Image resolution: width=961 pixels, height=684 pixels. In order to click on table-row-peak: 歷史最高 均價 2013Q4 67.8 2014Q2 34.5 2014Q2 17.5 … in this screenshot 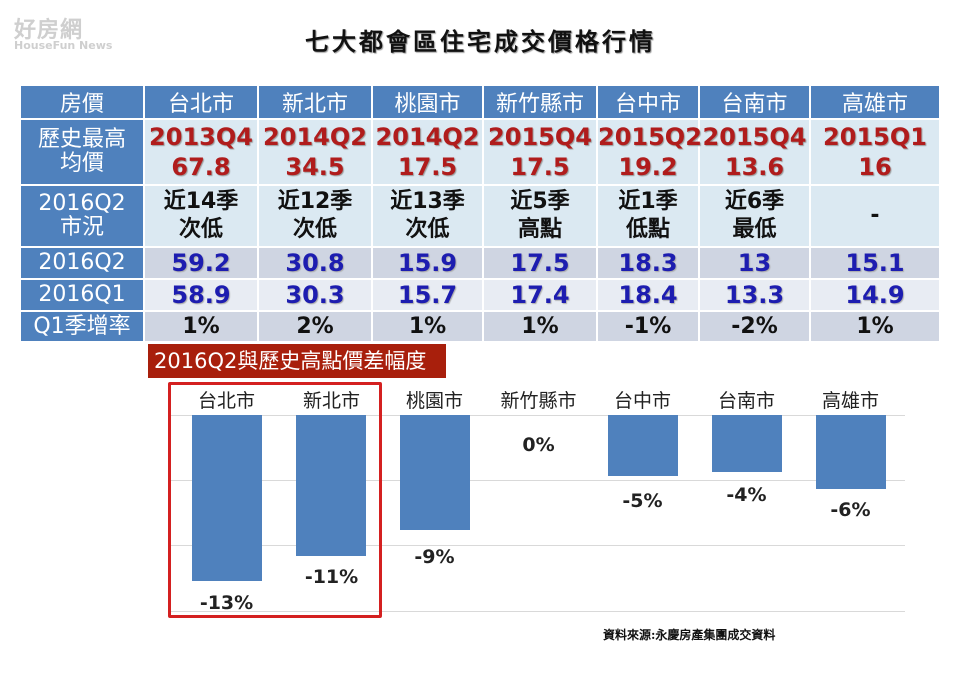, I will do `click(481, 152)`.